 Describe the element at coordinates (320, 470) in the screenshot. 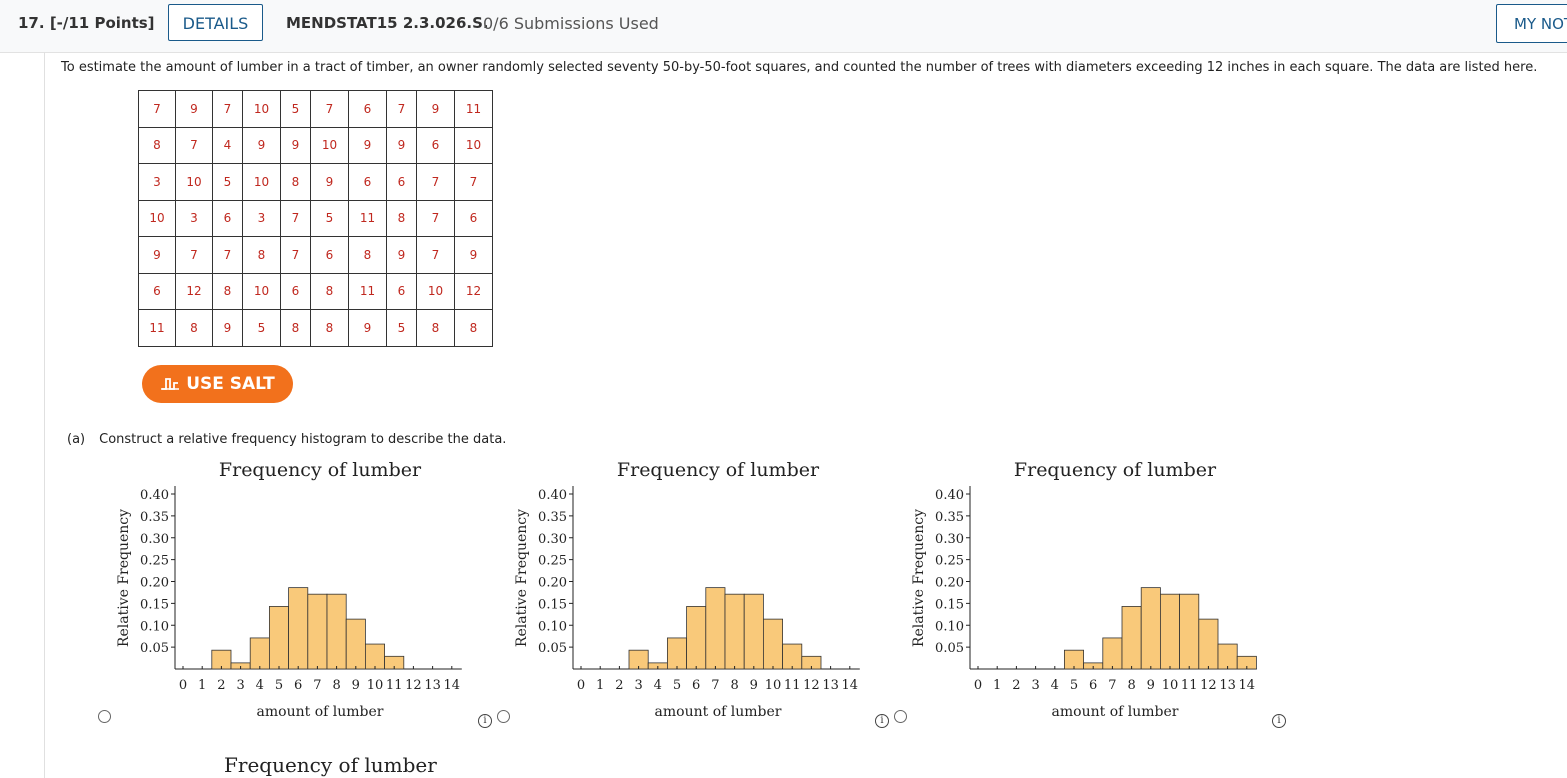

I see `chart-title: Frequency of lumber` at that location.